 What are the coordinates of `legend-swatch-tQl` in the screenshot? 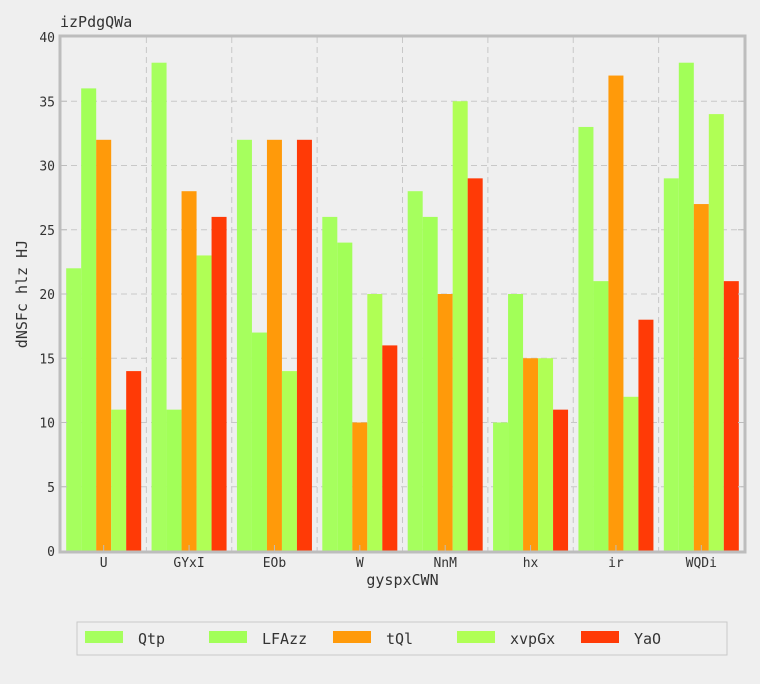 It's located at (352, 637).